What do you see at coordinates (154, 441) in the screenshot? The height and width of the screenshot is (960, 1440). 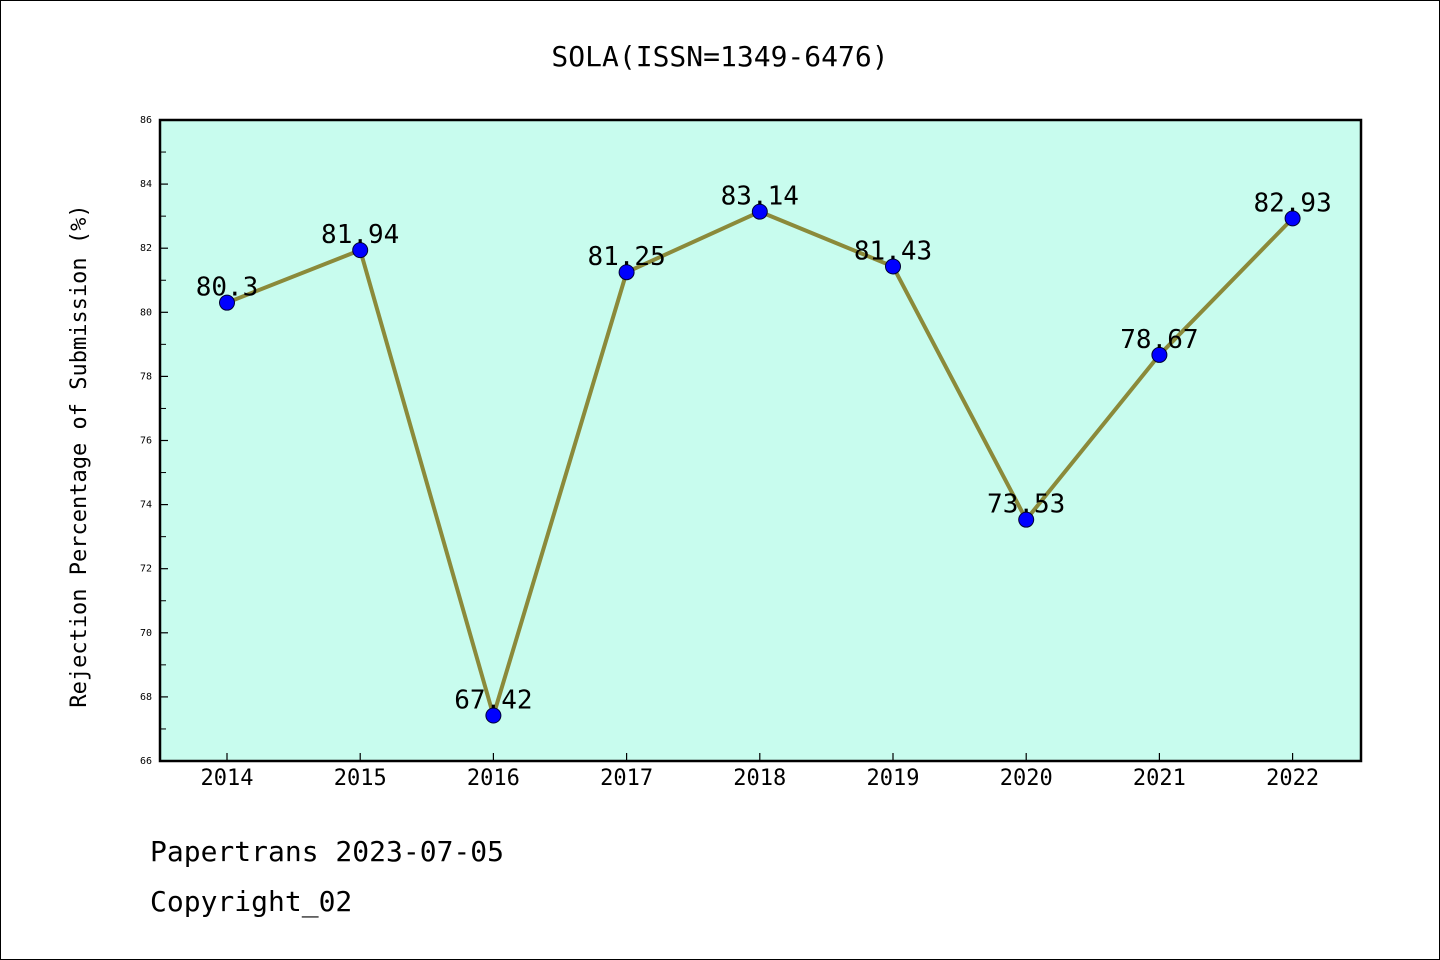 I see `y-axis-ticks: 66 68 70 72 74 76 78 80 82 84 86` at bounding box center [154, 441].